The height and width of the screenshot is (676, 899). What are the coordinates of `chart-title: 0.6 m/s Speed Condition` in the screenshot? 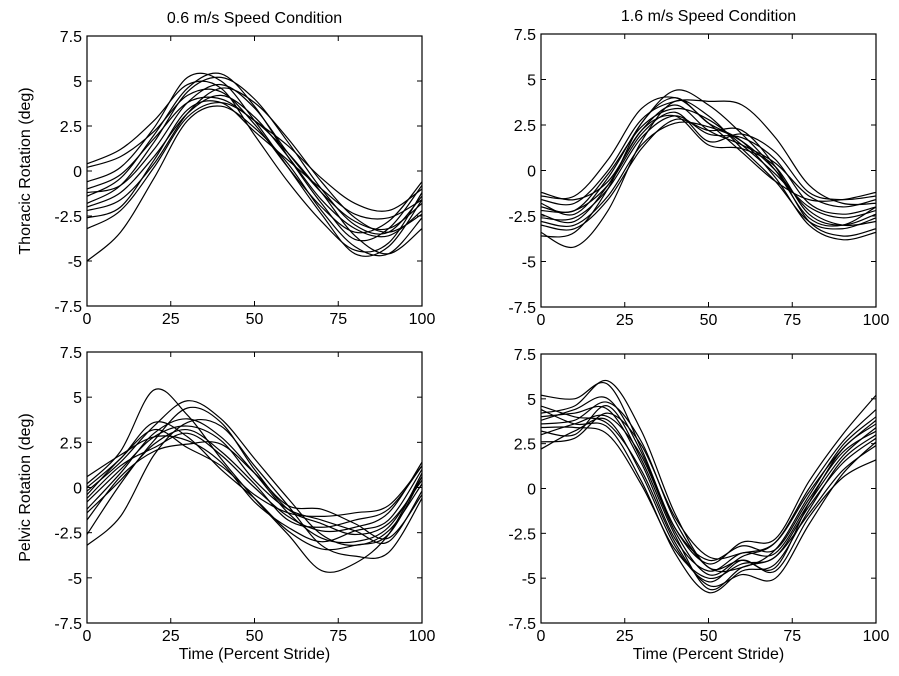 It's located at (254, 18).